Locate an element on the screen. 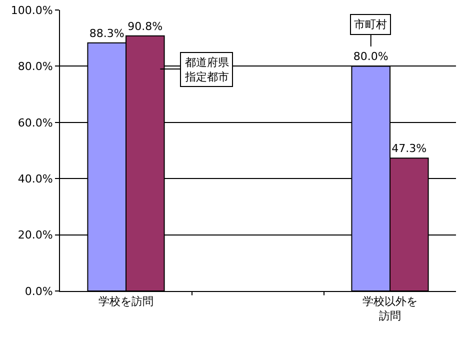 The width and height of the screenshot is (460, 339). y-tick-label: 60.0% is located at coordinates (35, 123).